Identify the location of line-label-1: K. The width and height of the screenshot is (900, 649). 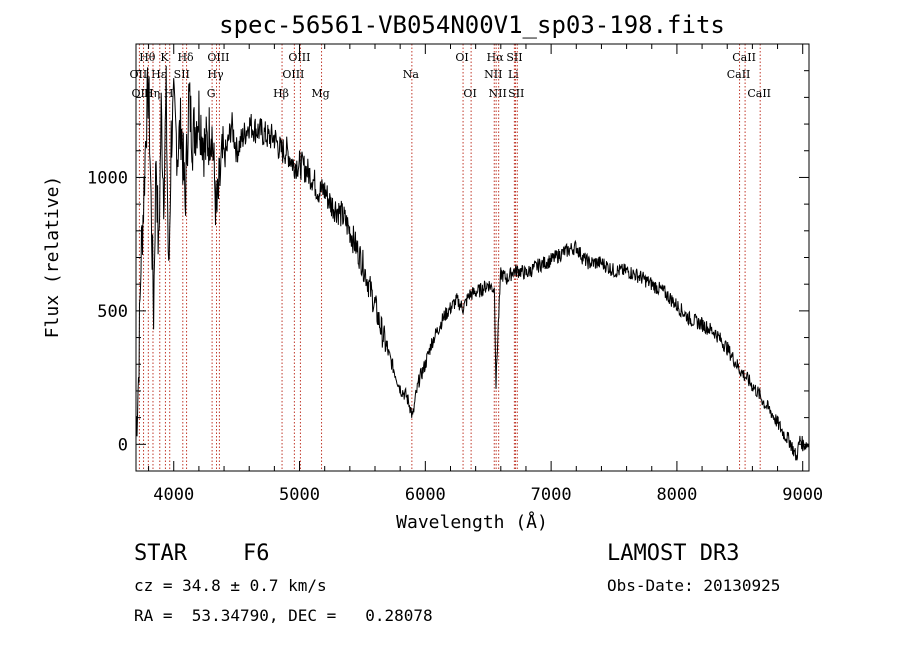
(164, 57).